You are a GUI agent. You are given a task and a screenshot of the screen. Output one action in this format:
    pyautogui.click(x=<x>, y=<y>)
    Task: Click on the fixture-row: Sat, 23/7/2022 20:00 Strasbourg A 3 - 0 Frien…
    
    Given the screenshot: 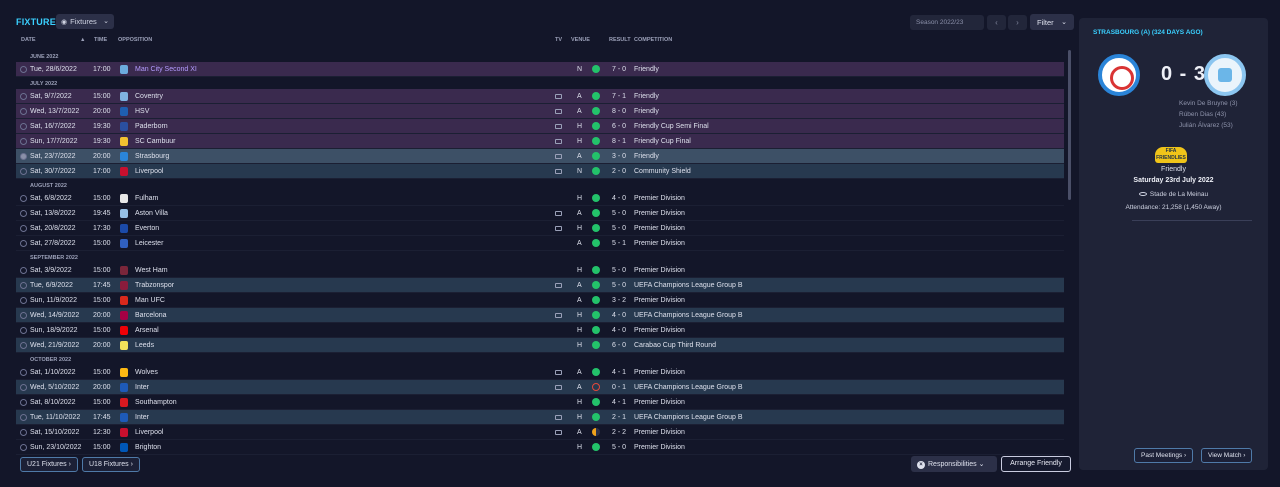 What is the action you would take?
    pyautogui.click(x=540, y=156)
    